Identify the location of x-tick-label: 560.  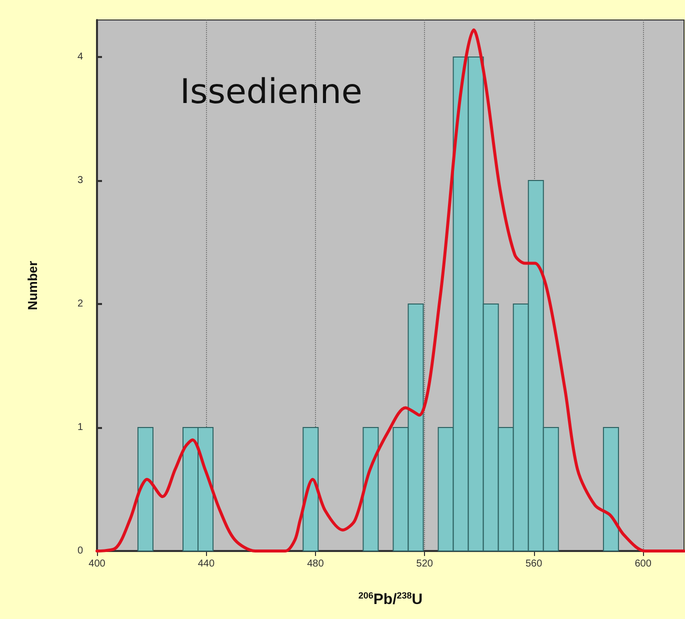
(534, 564).